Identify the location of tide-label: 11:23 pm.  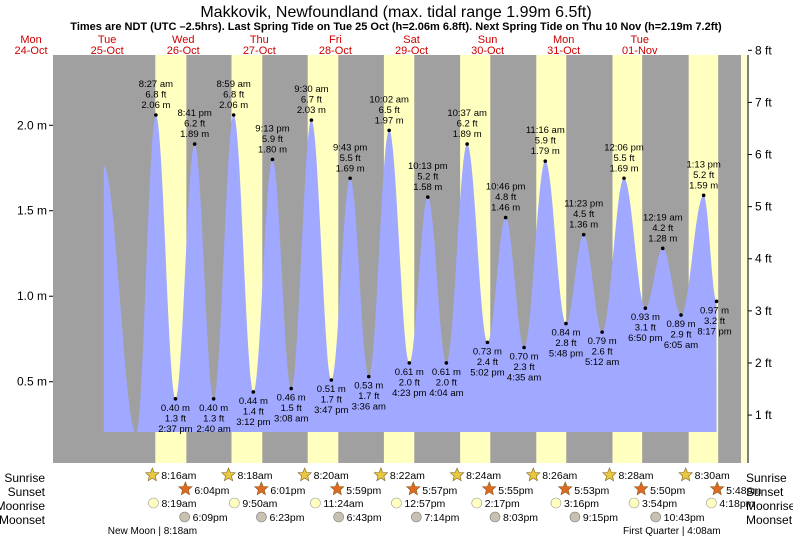
(583, 204).